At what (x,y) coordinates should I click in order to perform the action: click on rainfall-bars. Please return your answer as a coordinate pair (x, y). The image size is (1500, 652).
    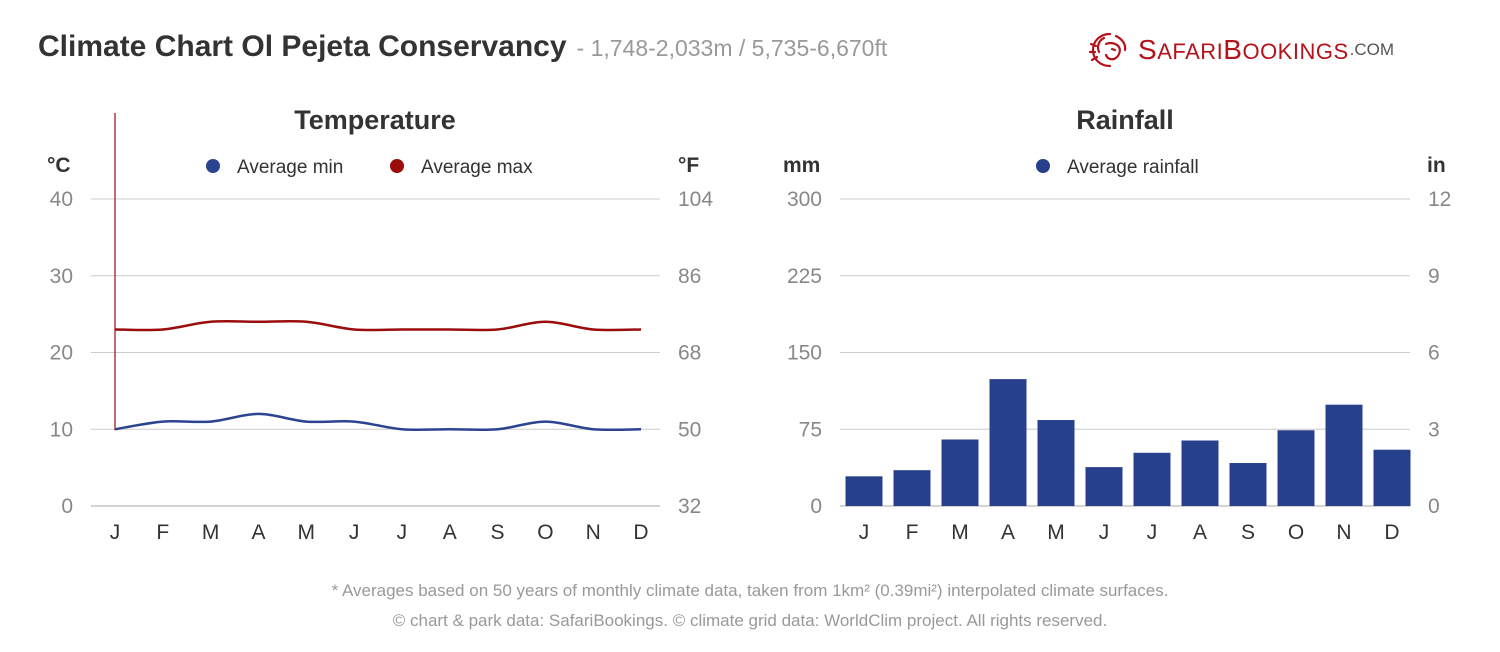
    Looking at the image, I should click on (1128, 442).